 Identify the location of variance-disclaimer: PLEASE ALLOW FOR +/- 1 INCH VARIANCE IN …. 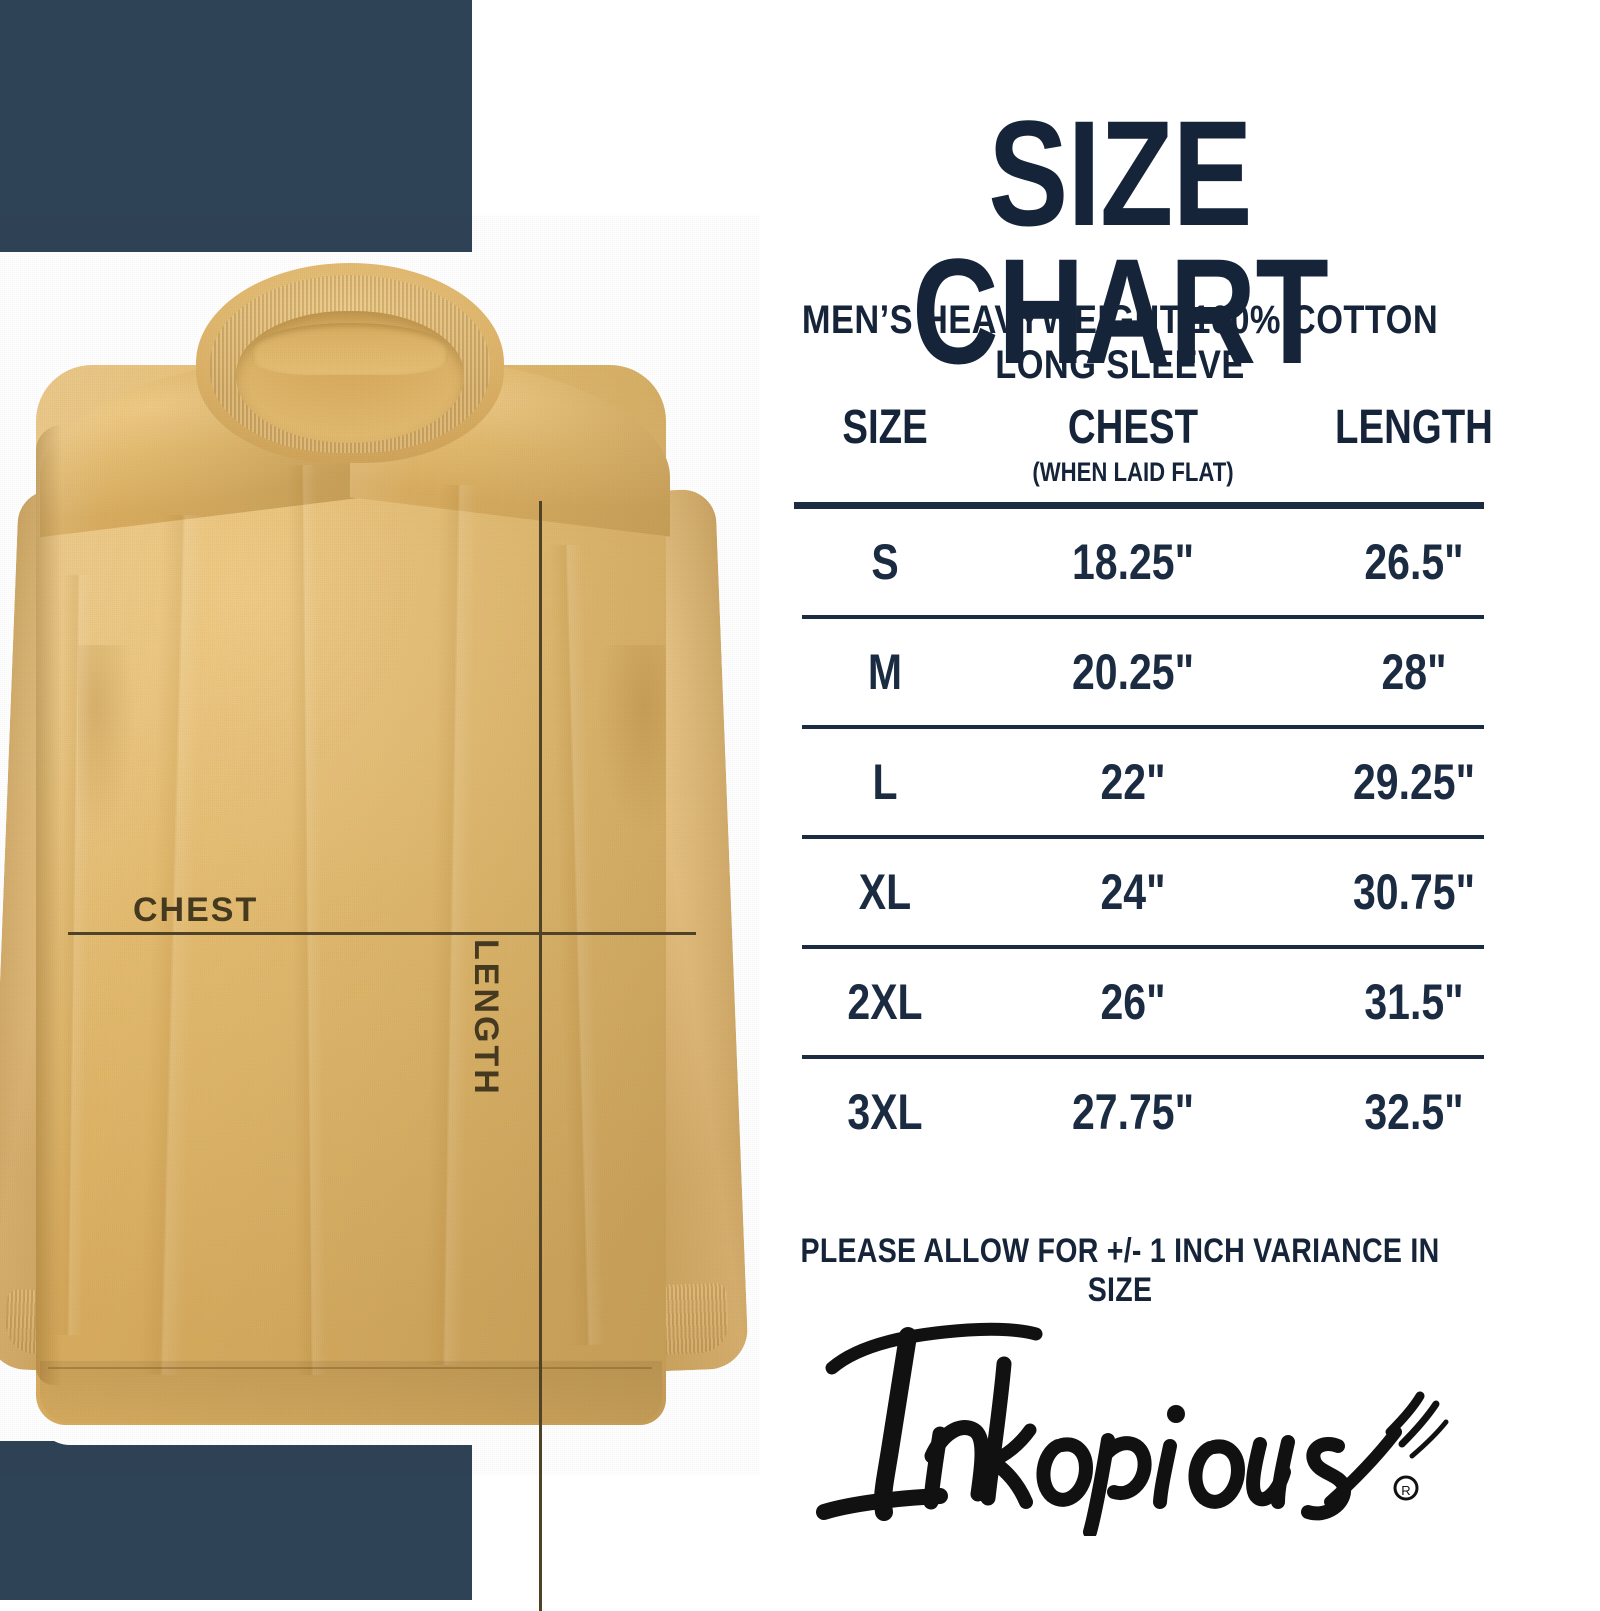
(1120, 1270).